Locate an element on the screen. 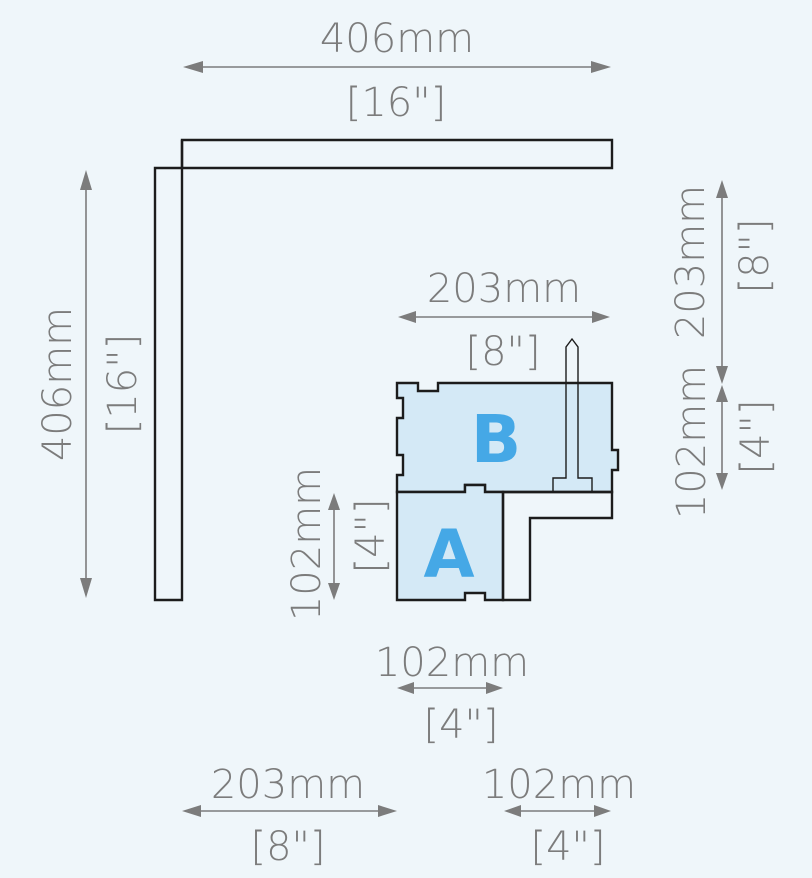 The height and width of the screenshot is (878, 812). dimension-right-lower-height: 102mm [4"] is located at coordinates (724, 442).